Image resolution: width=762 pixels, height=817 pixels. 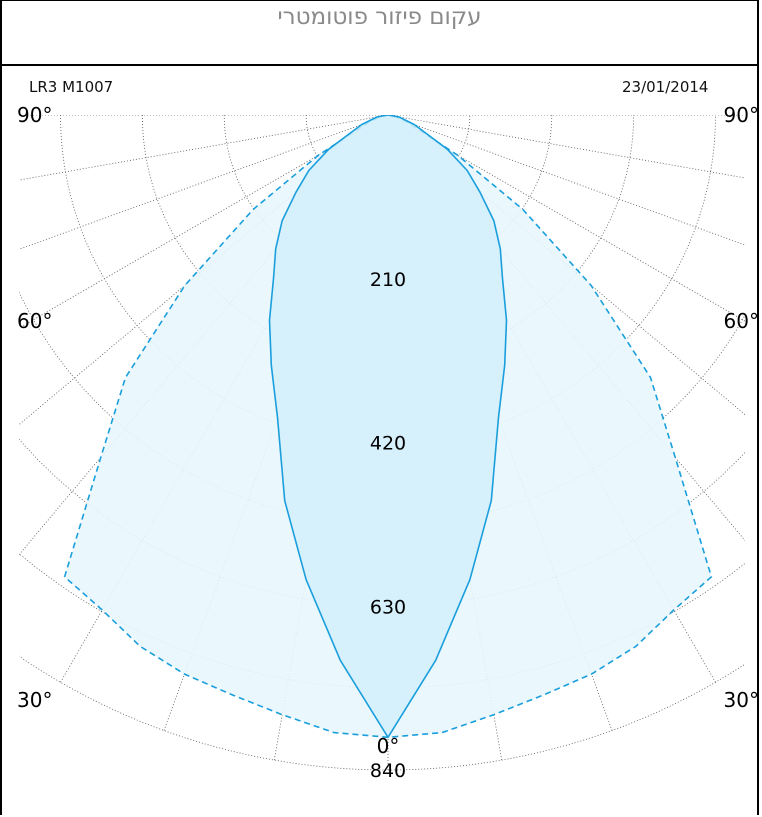 I want to click on window-title: עקום פיזור פוטומטרי, so click(x=379, y=17).